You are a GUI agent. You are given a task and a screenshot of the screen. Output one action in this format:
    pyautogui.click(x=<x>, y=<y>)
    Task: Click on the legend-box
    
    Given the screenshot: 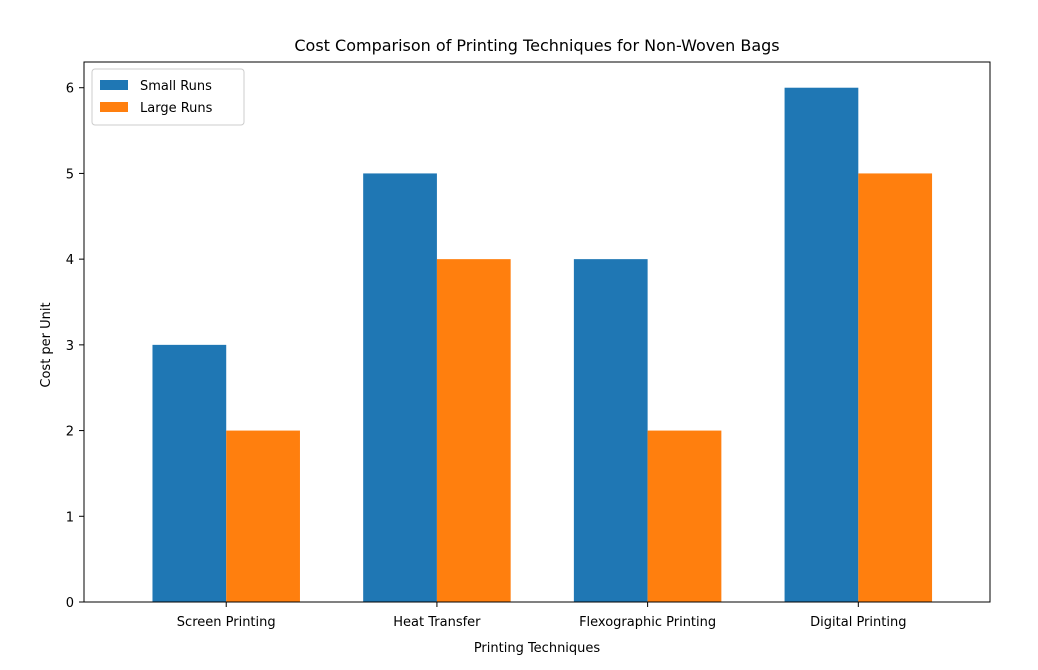 What is the action you would take?
    pyautogui.click(x=168, y=97)
    